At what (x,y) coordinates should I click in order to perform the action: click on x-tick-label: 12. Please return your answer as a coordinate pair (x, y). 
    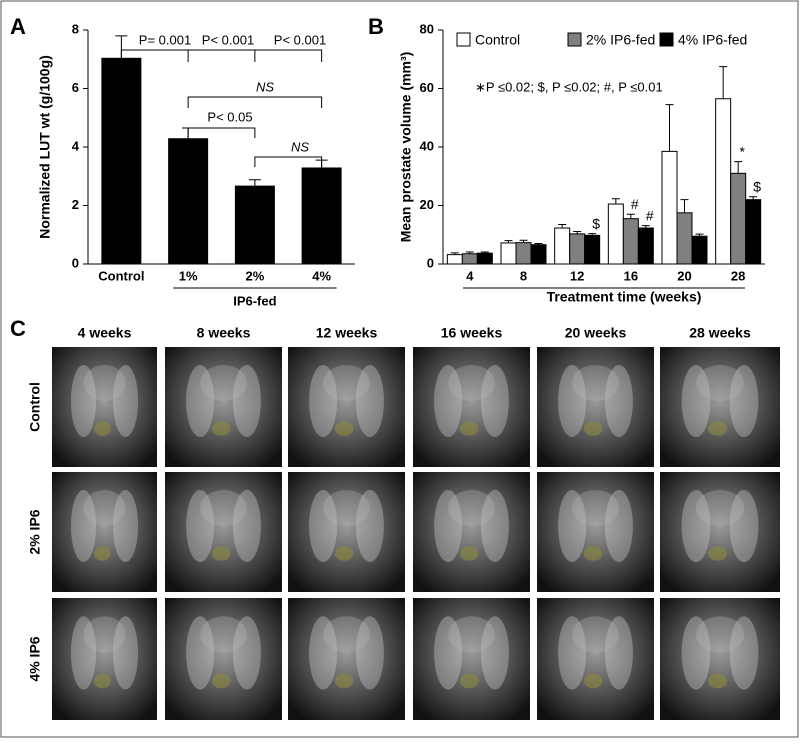
    Looking at the image, I should click on (577, 275).